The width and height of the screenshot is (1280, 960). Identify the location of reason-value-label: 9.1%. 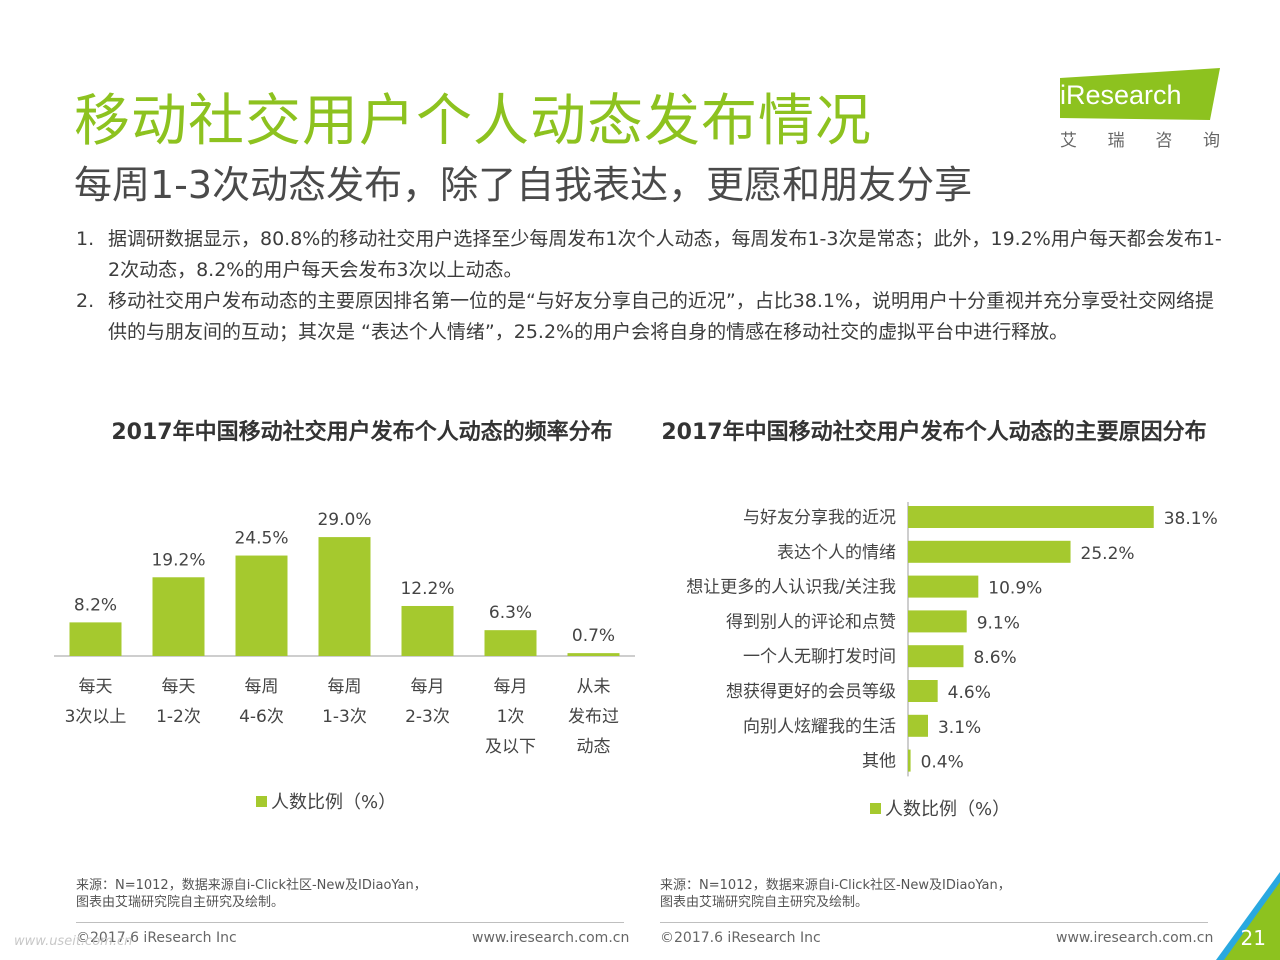
(998, 623).